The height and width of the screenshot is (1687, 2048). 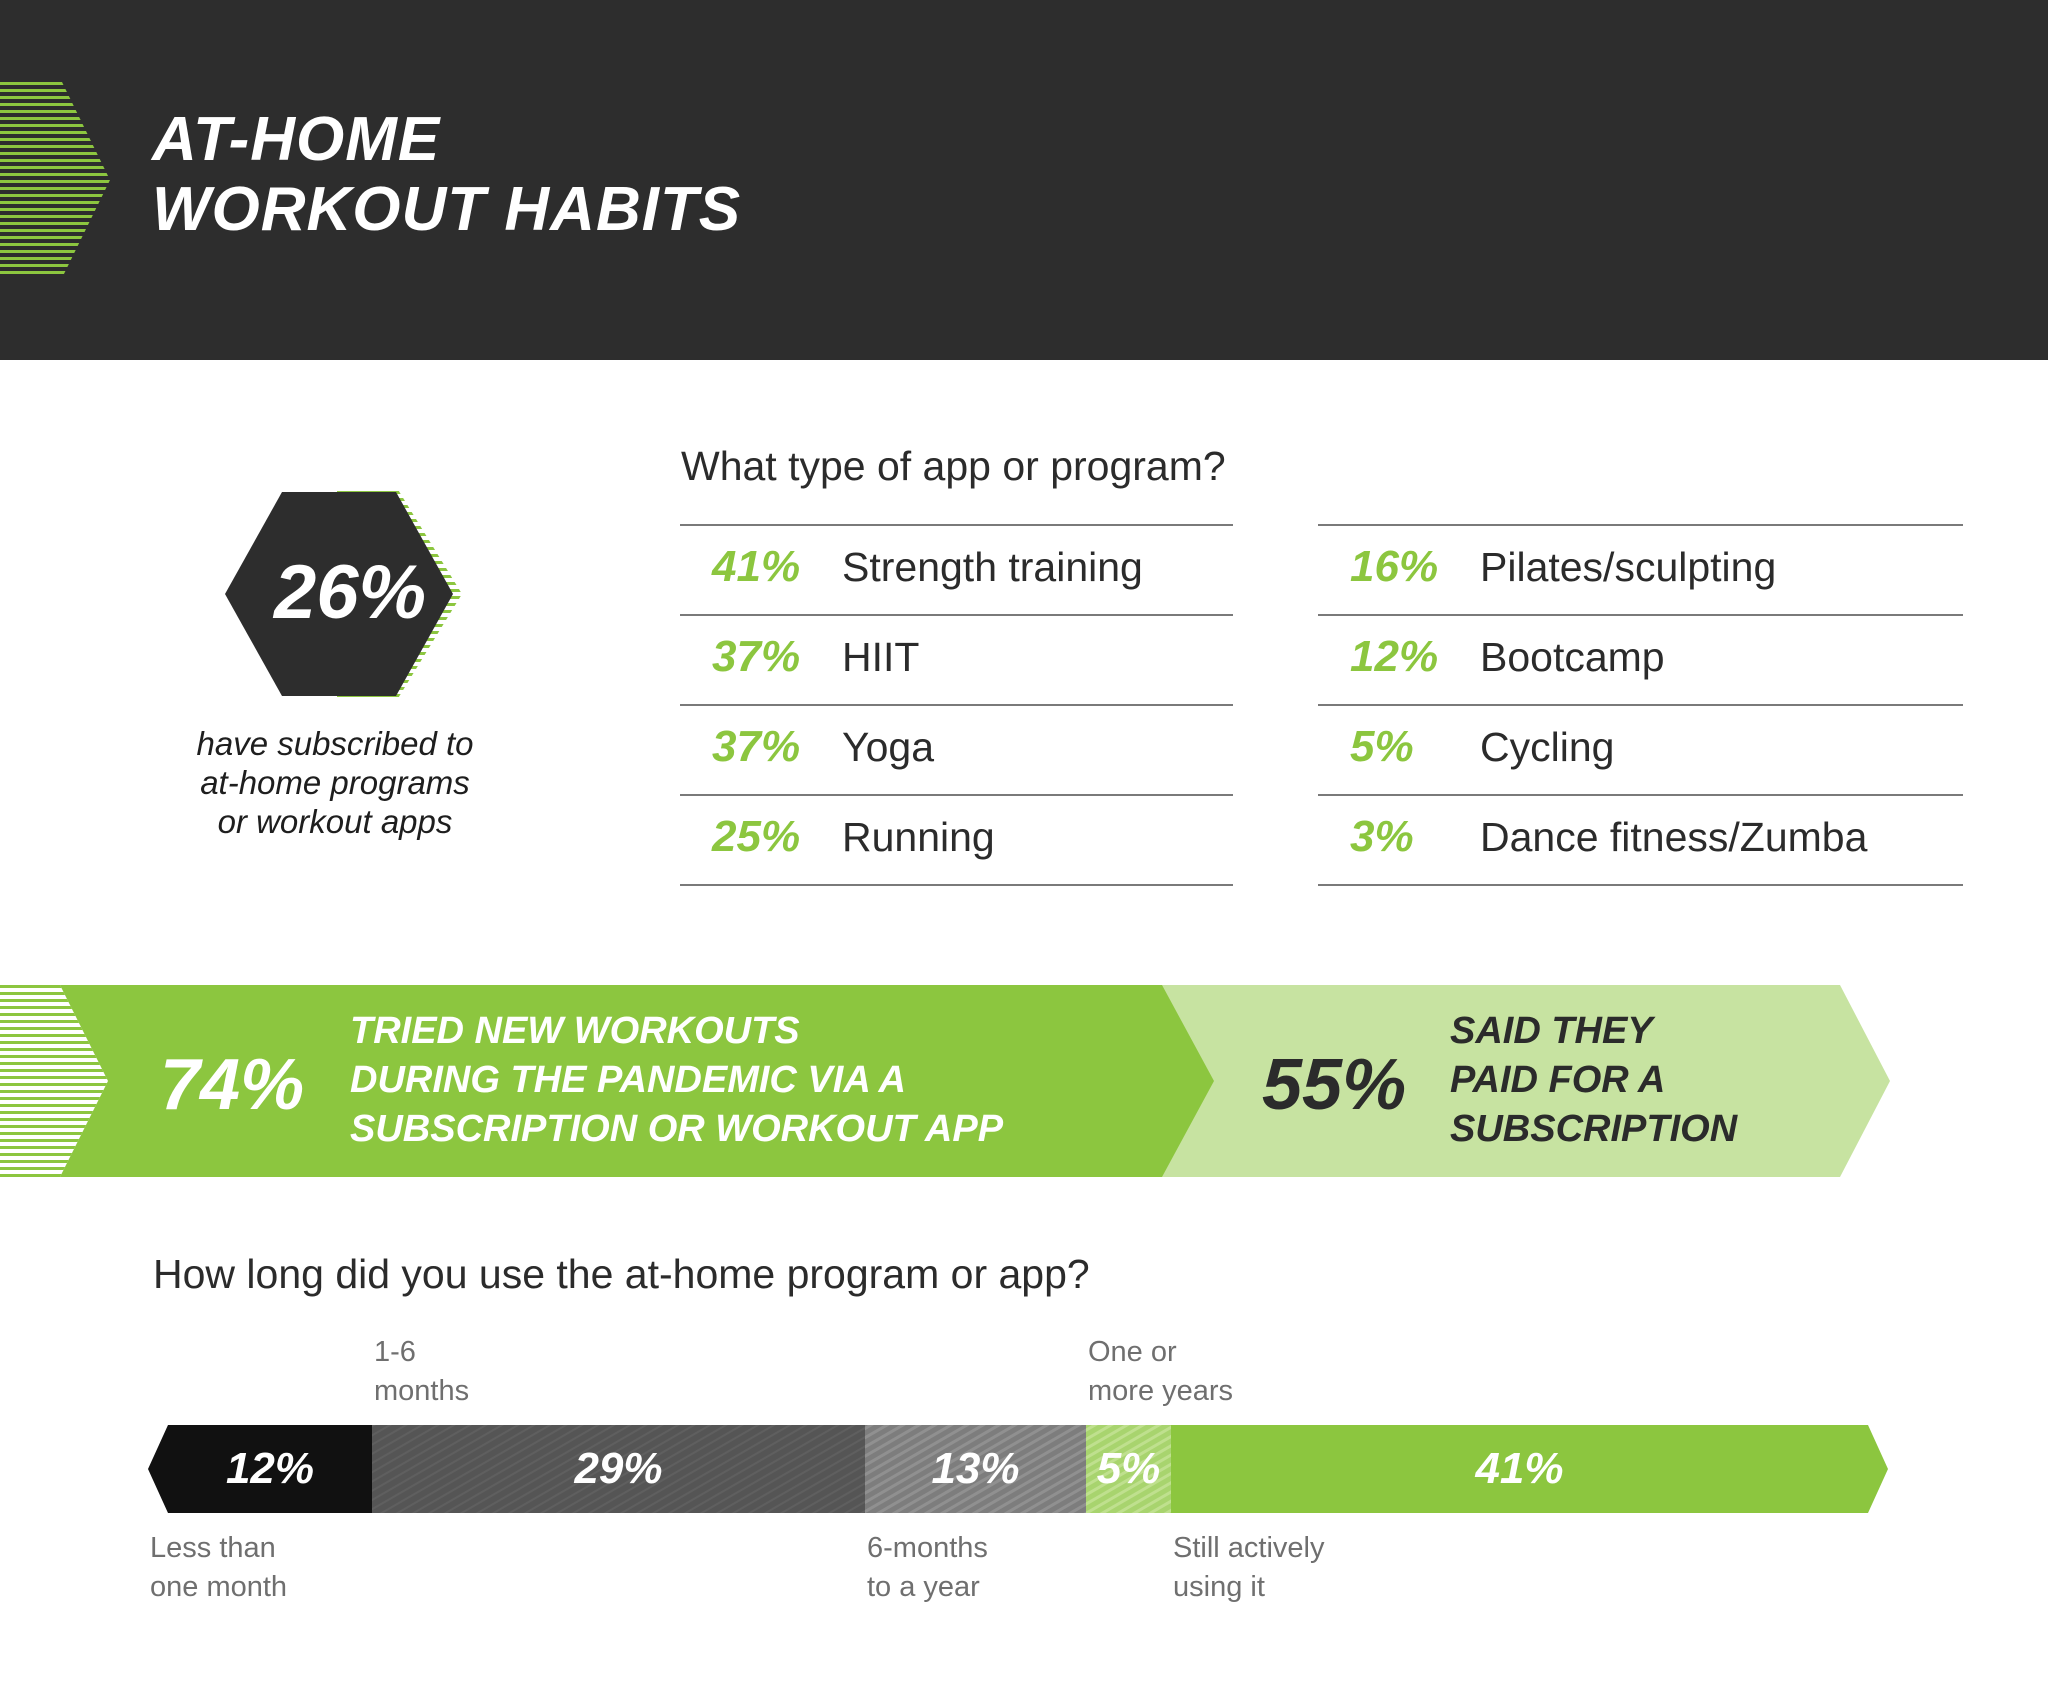 I want to click on type-pct-strength: 41%, so click(x=756, y=566).